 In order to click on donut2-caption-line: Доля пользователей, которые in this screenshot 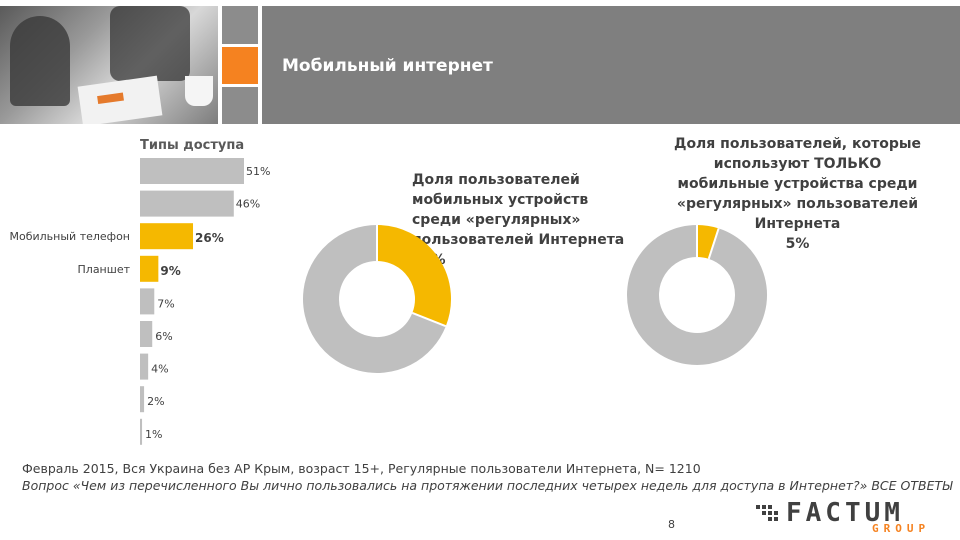, I will do `click(797, 144)`.